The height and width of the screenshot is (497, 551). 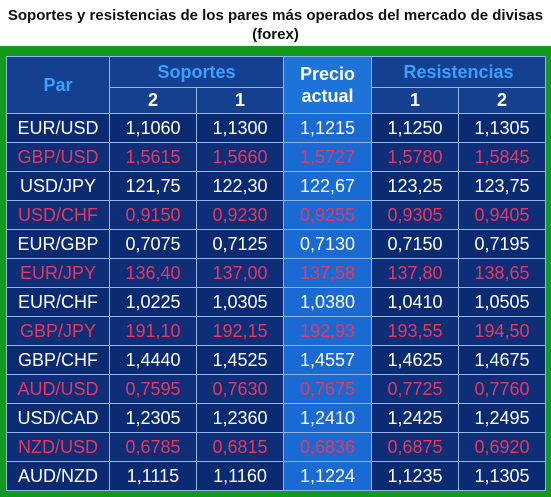 I want to click on header-soporte-1: 1, so click(x=240, y=100).